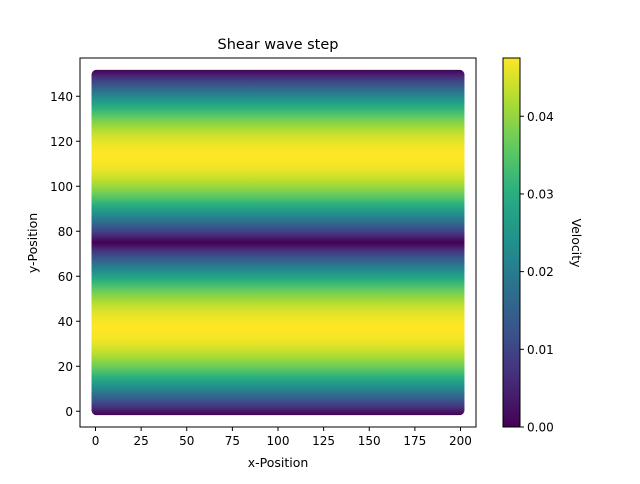  What do you see at coordinates (278, 441) in the screenshot?
I see `x-tick-label: 100` at bounding box center [278, 441].